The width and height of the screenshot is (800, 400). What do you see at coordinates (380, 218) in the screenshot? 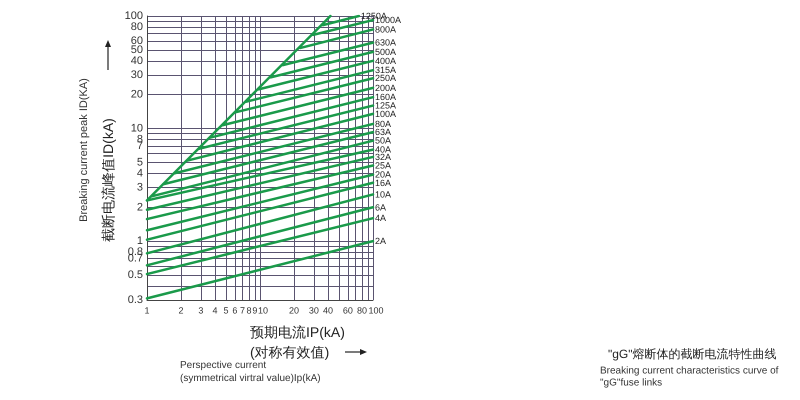
I see `series-label: 4A` at bounding box center [380, 218].